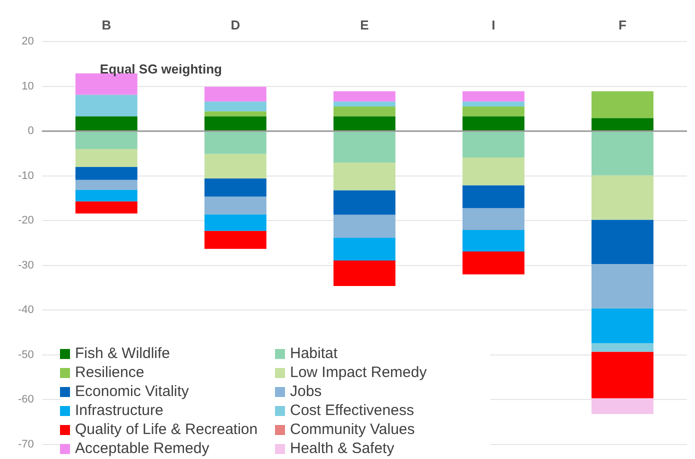  I want to click on x-tick-label: F, so click(622, 24).